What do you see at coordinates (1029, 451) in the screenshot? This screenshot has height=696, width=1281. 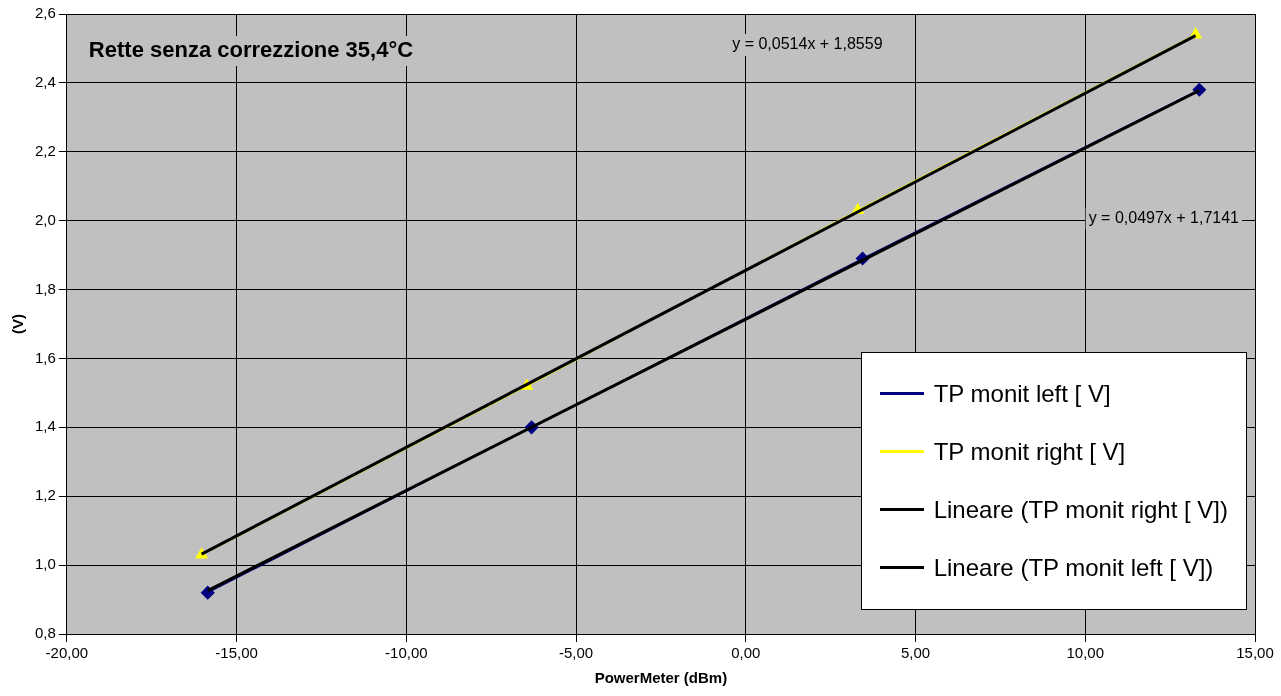 I see `legend-label: TP monit right [ V]` at bounding box center [1029, 451].